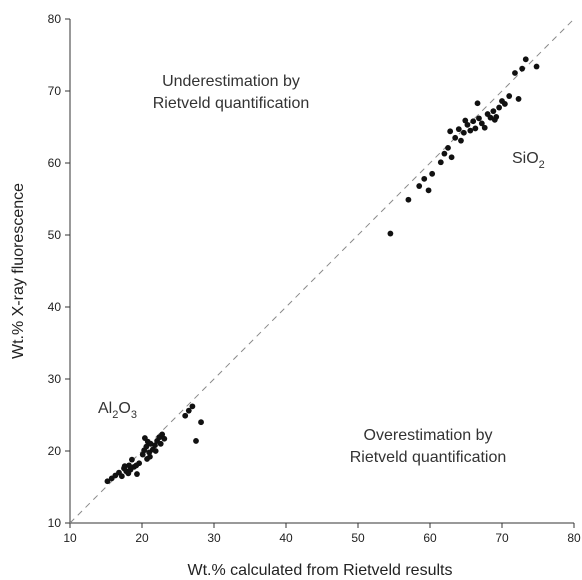  Describe the element at coordinates (142, 538) in the screenshot. I see `x-tick-label: 20` at that location.